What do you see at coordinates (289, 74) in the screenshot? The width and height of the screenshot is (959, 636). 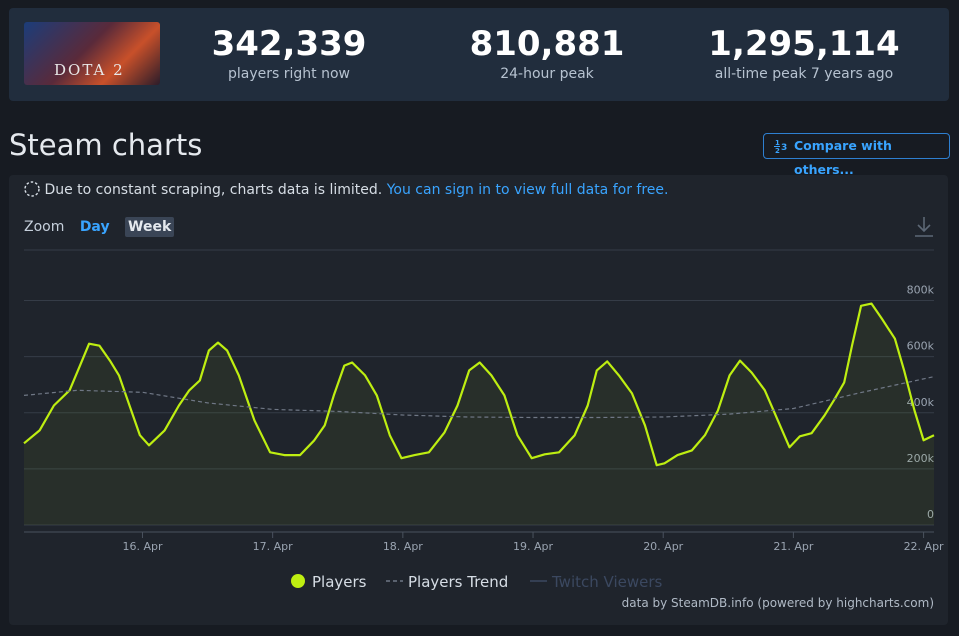 I see `stat-label: players right now` at bounding box center [289, 74].